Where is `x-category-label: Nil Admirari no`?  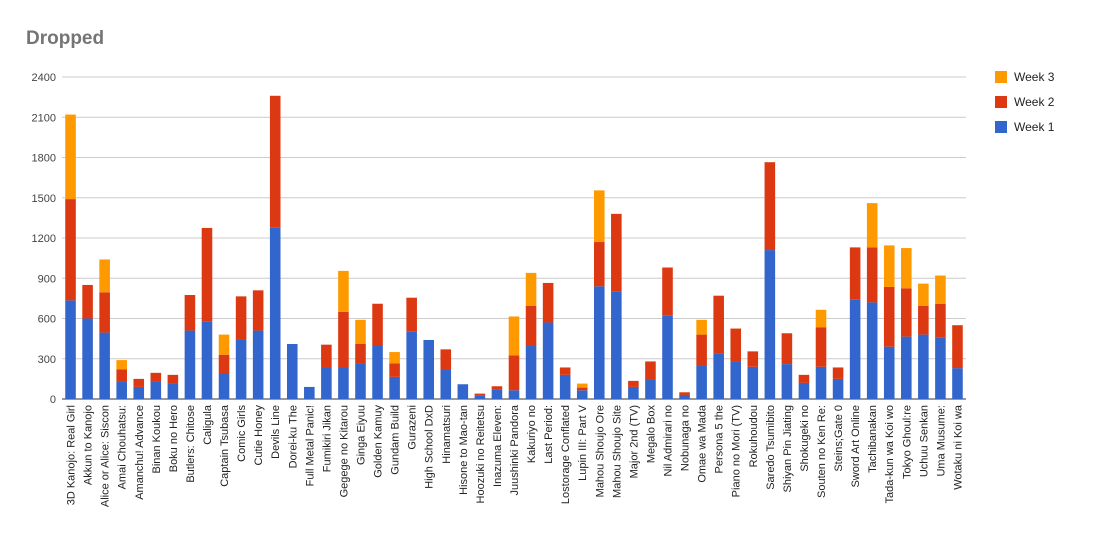
x-category-label: Nil Admirari no is located at coordinates (669, 441).